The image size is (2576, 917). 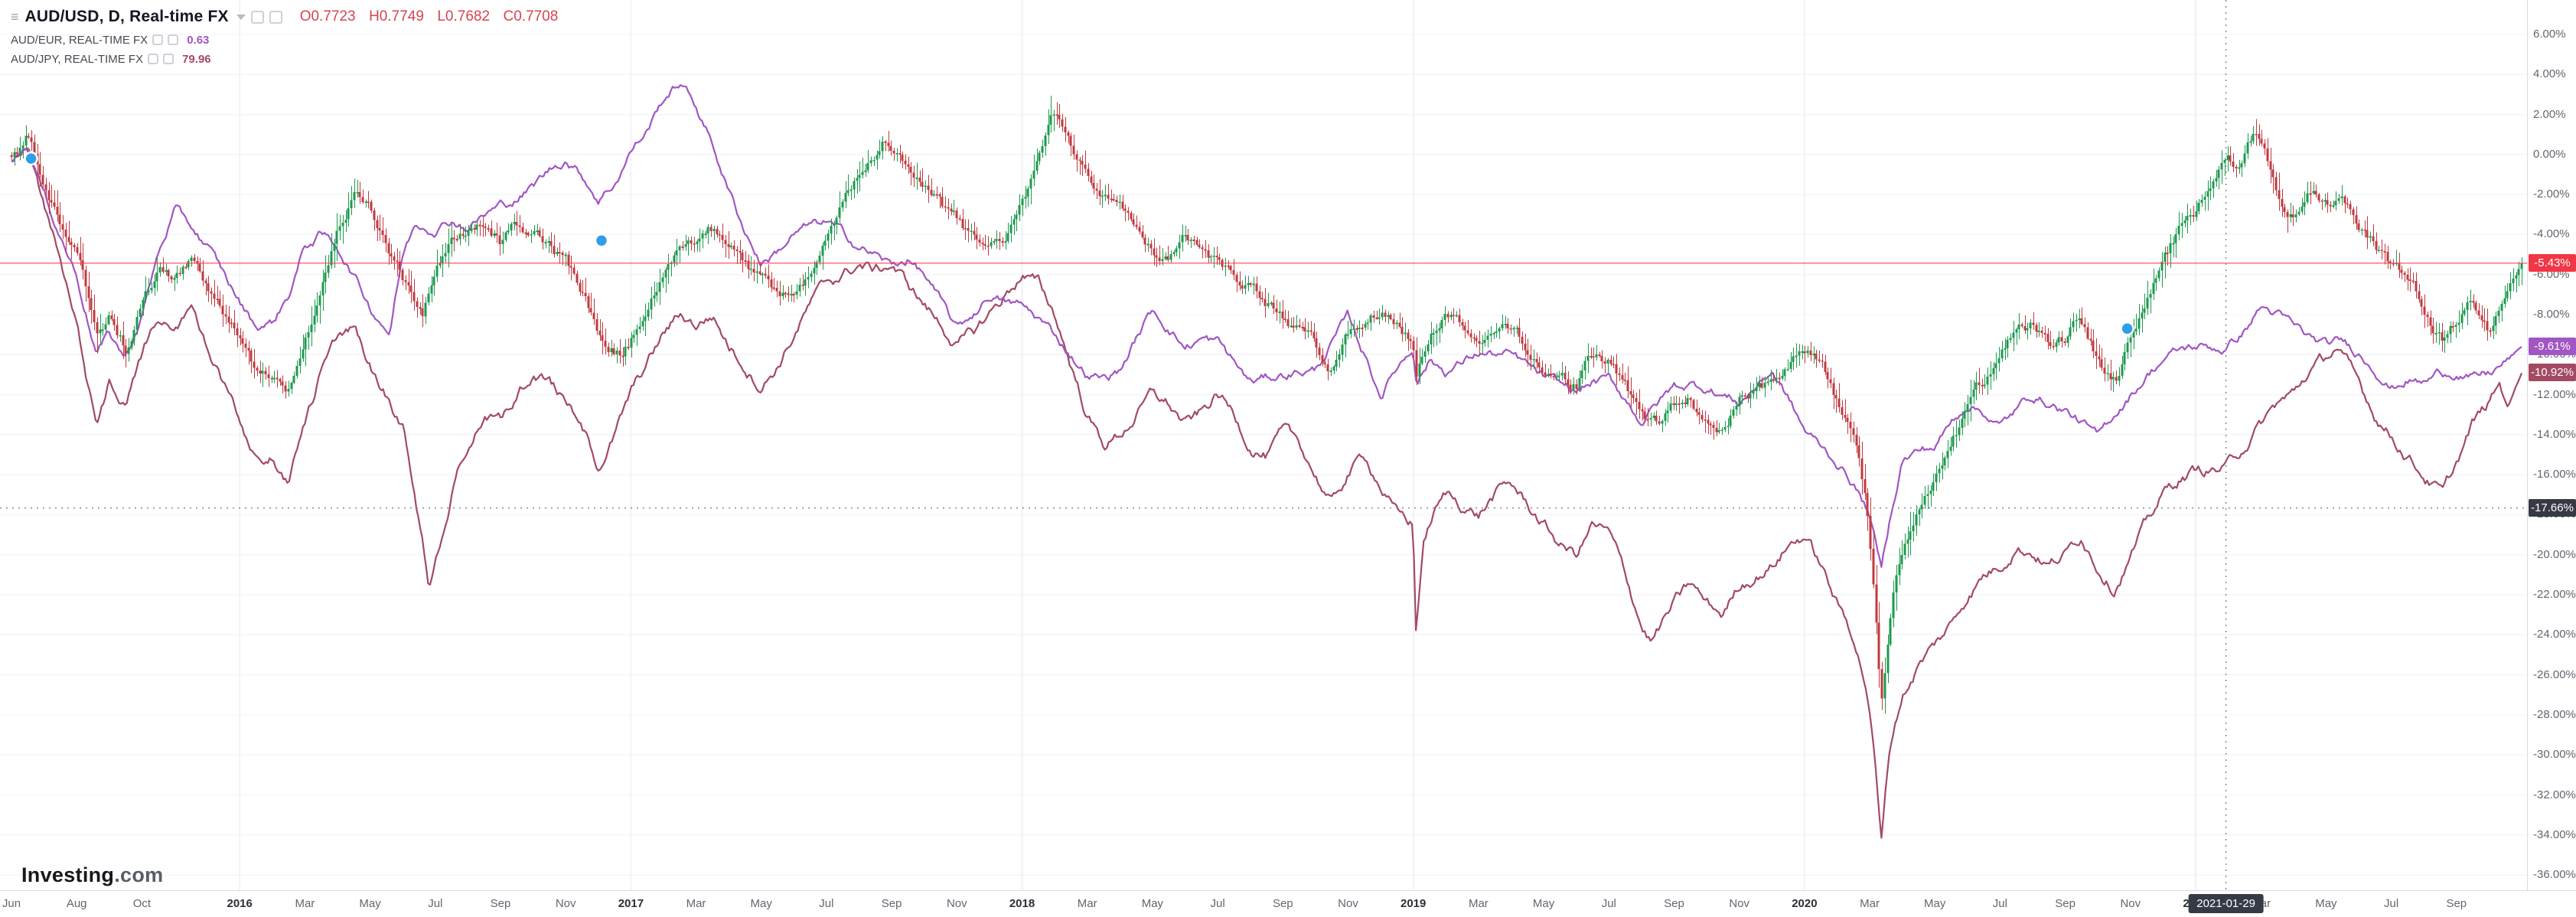 I want to click on investing-tld-text: .com, so click(x=139, y=875).